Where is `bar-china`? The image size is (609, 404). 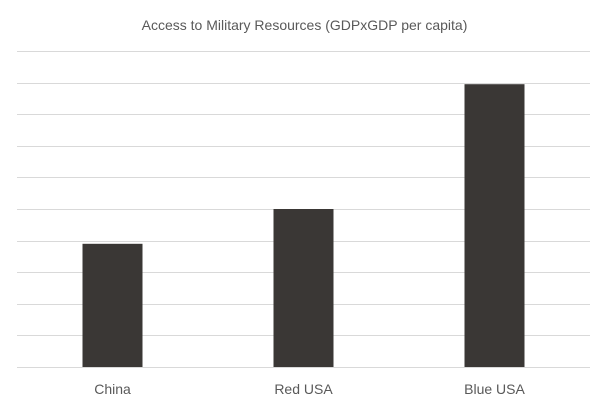 bar-china is located at coordinates (112, 305).